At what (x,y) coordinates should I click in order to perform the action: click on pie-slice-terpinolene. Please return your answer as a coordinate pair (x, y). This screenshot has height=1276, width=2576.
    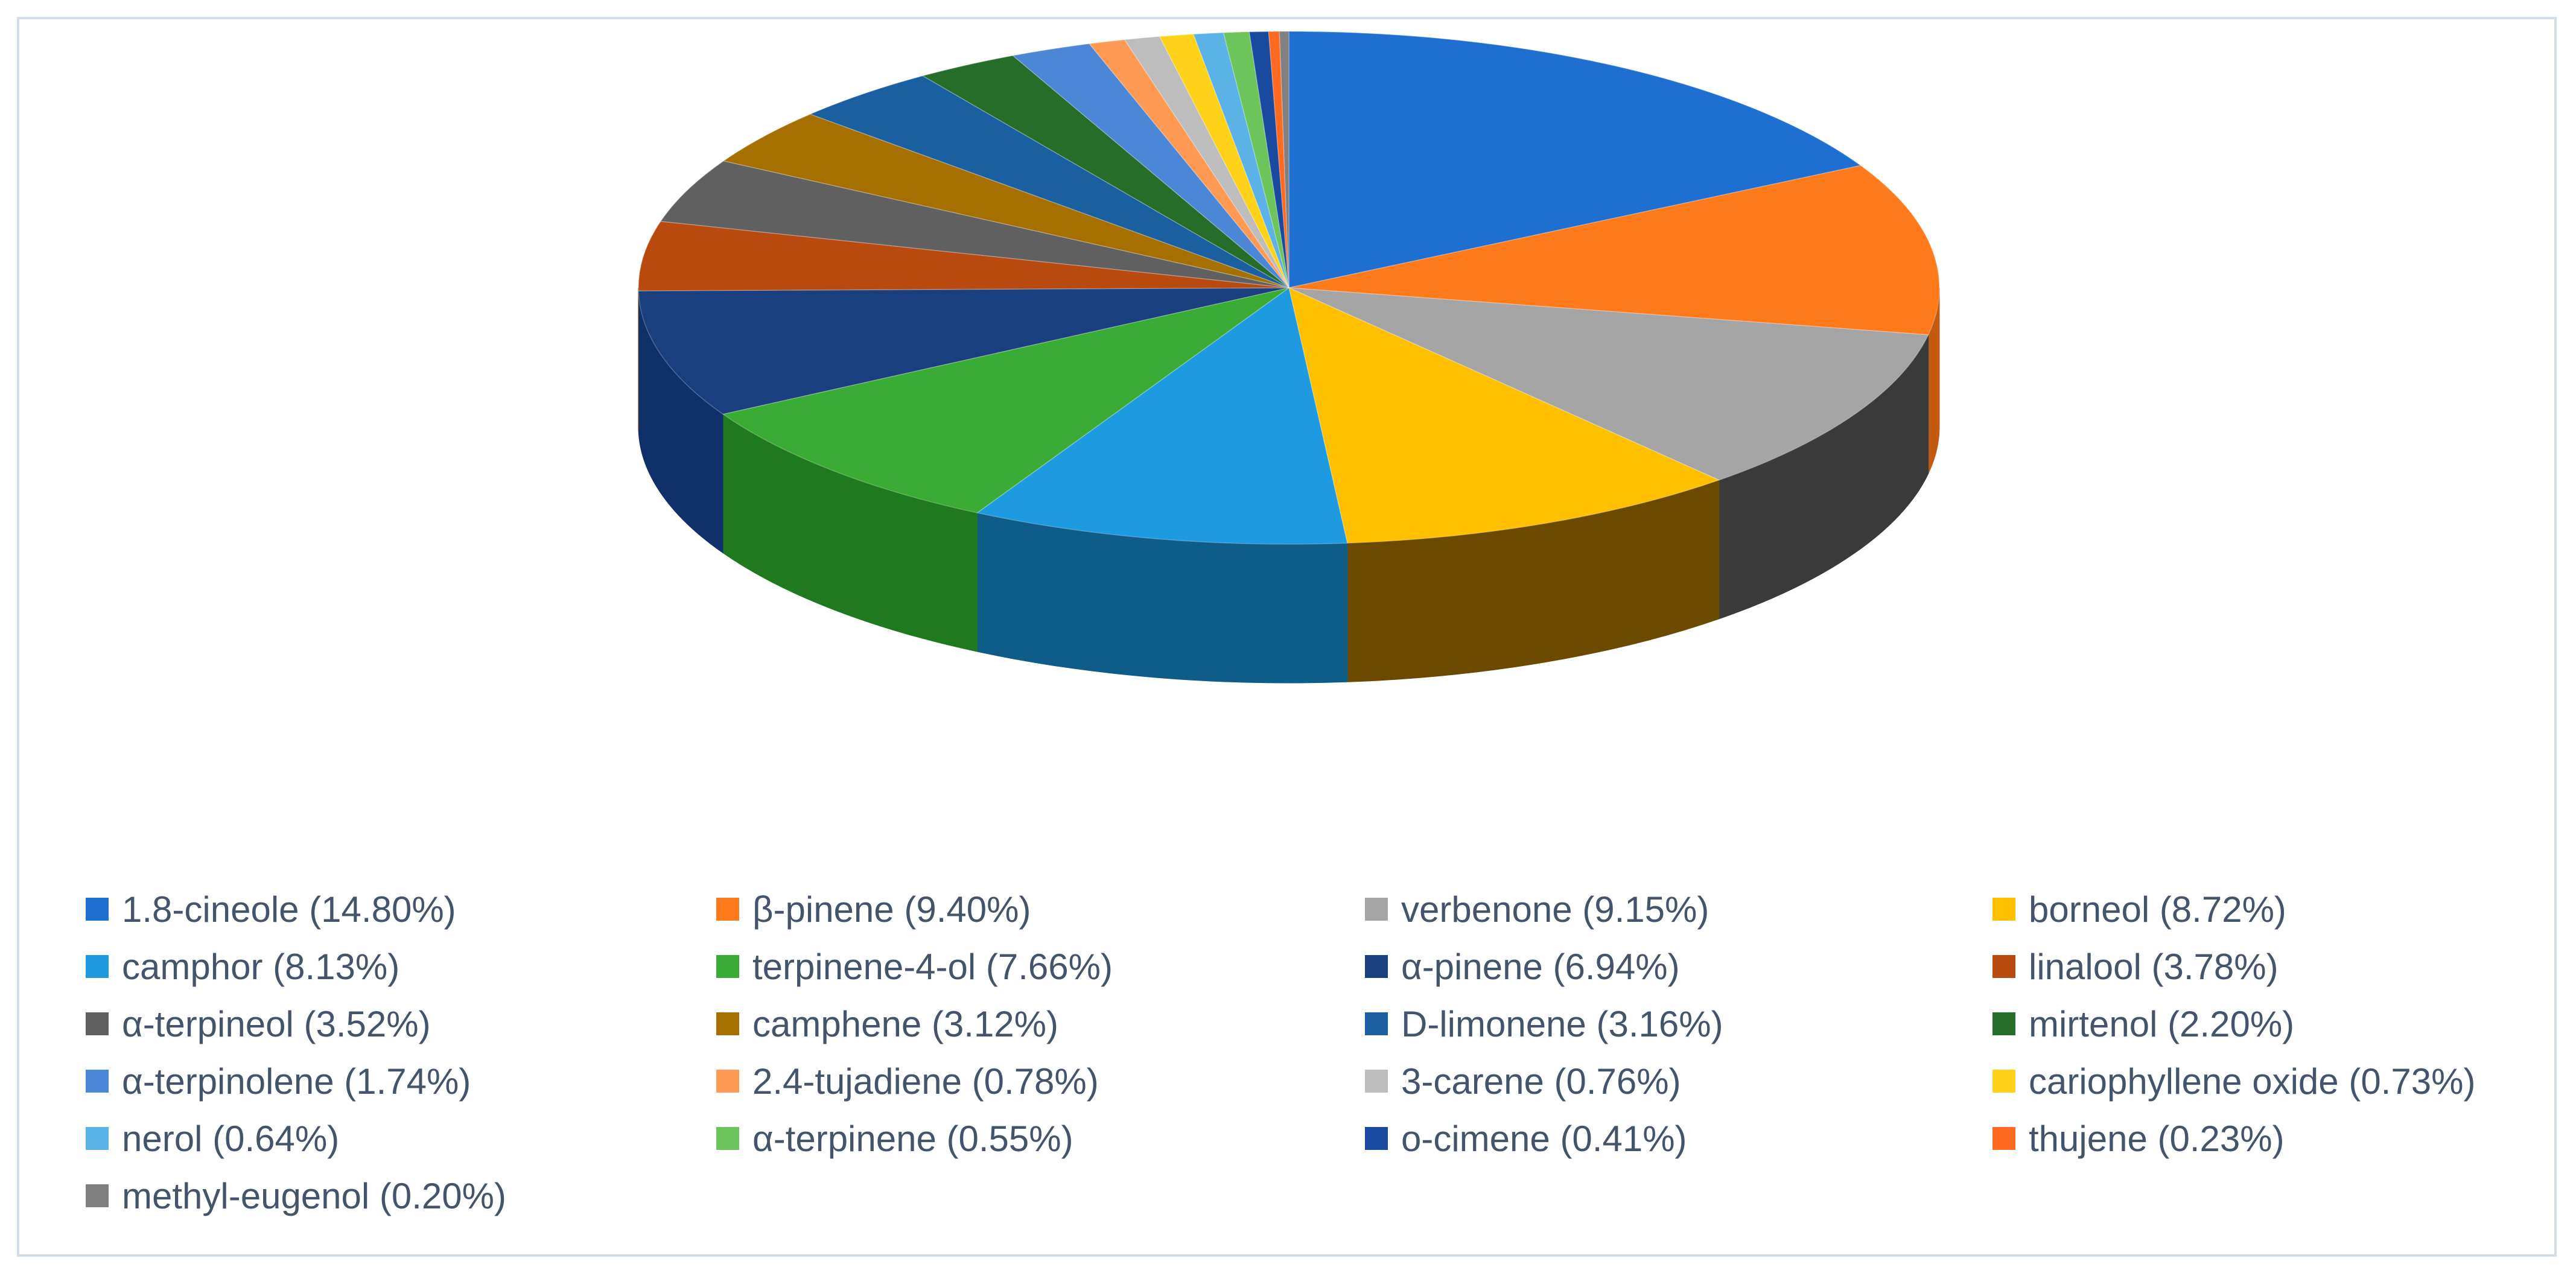
    Looking at the image, I should click on (1150, 165).